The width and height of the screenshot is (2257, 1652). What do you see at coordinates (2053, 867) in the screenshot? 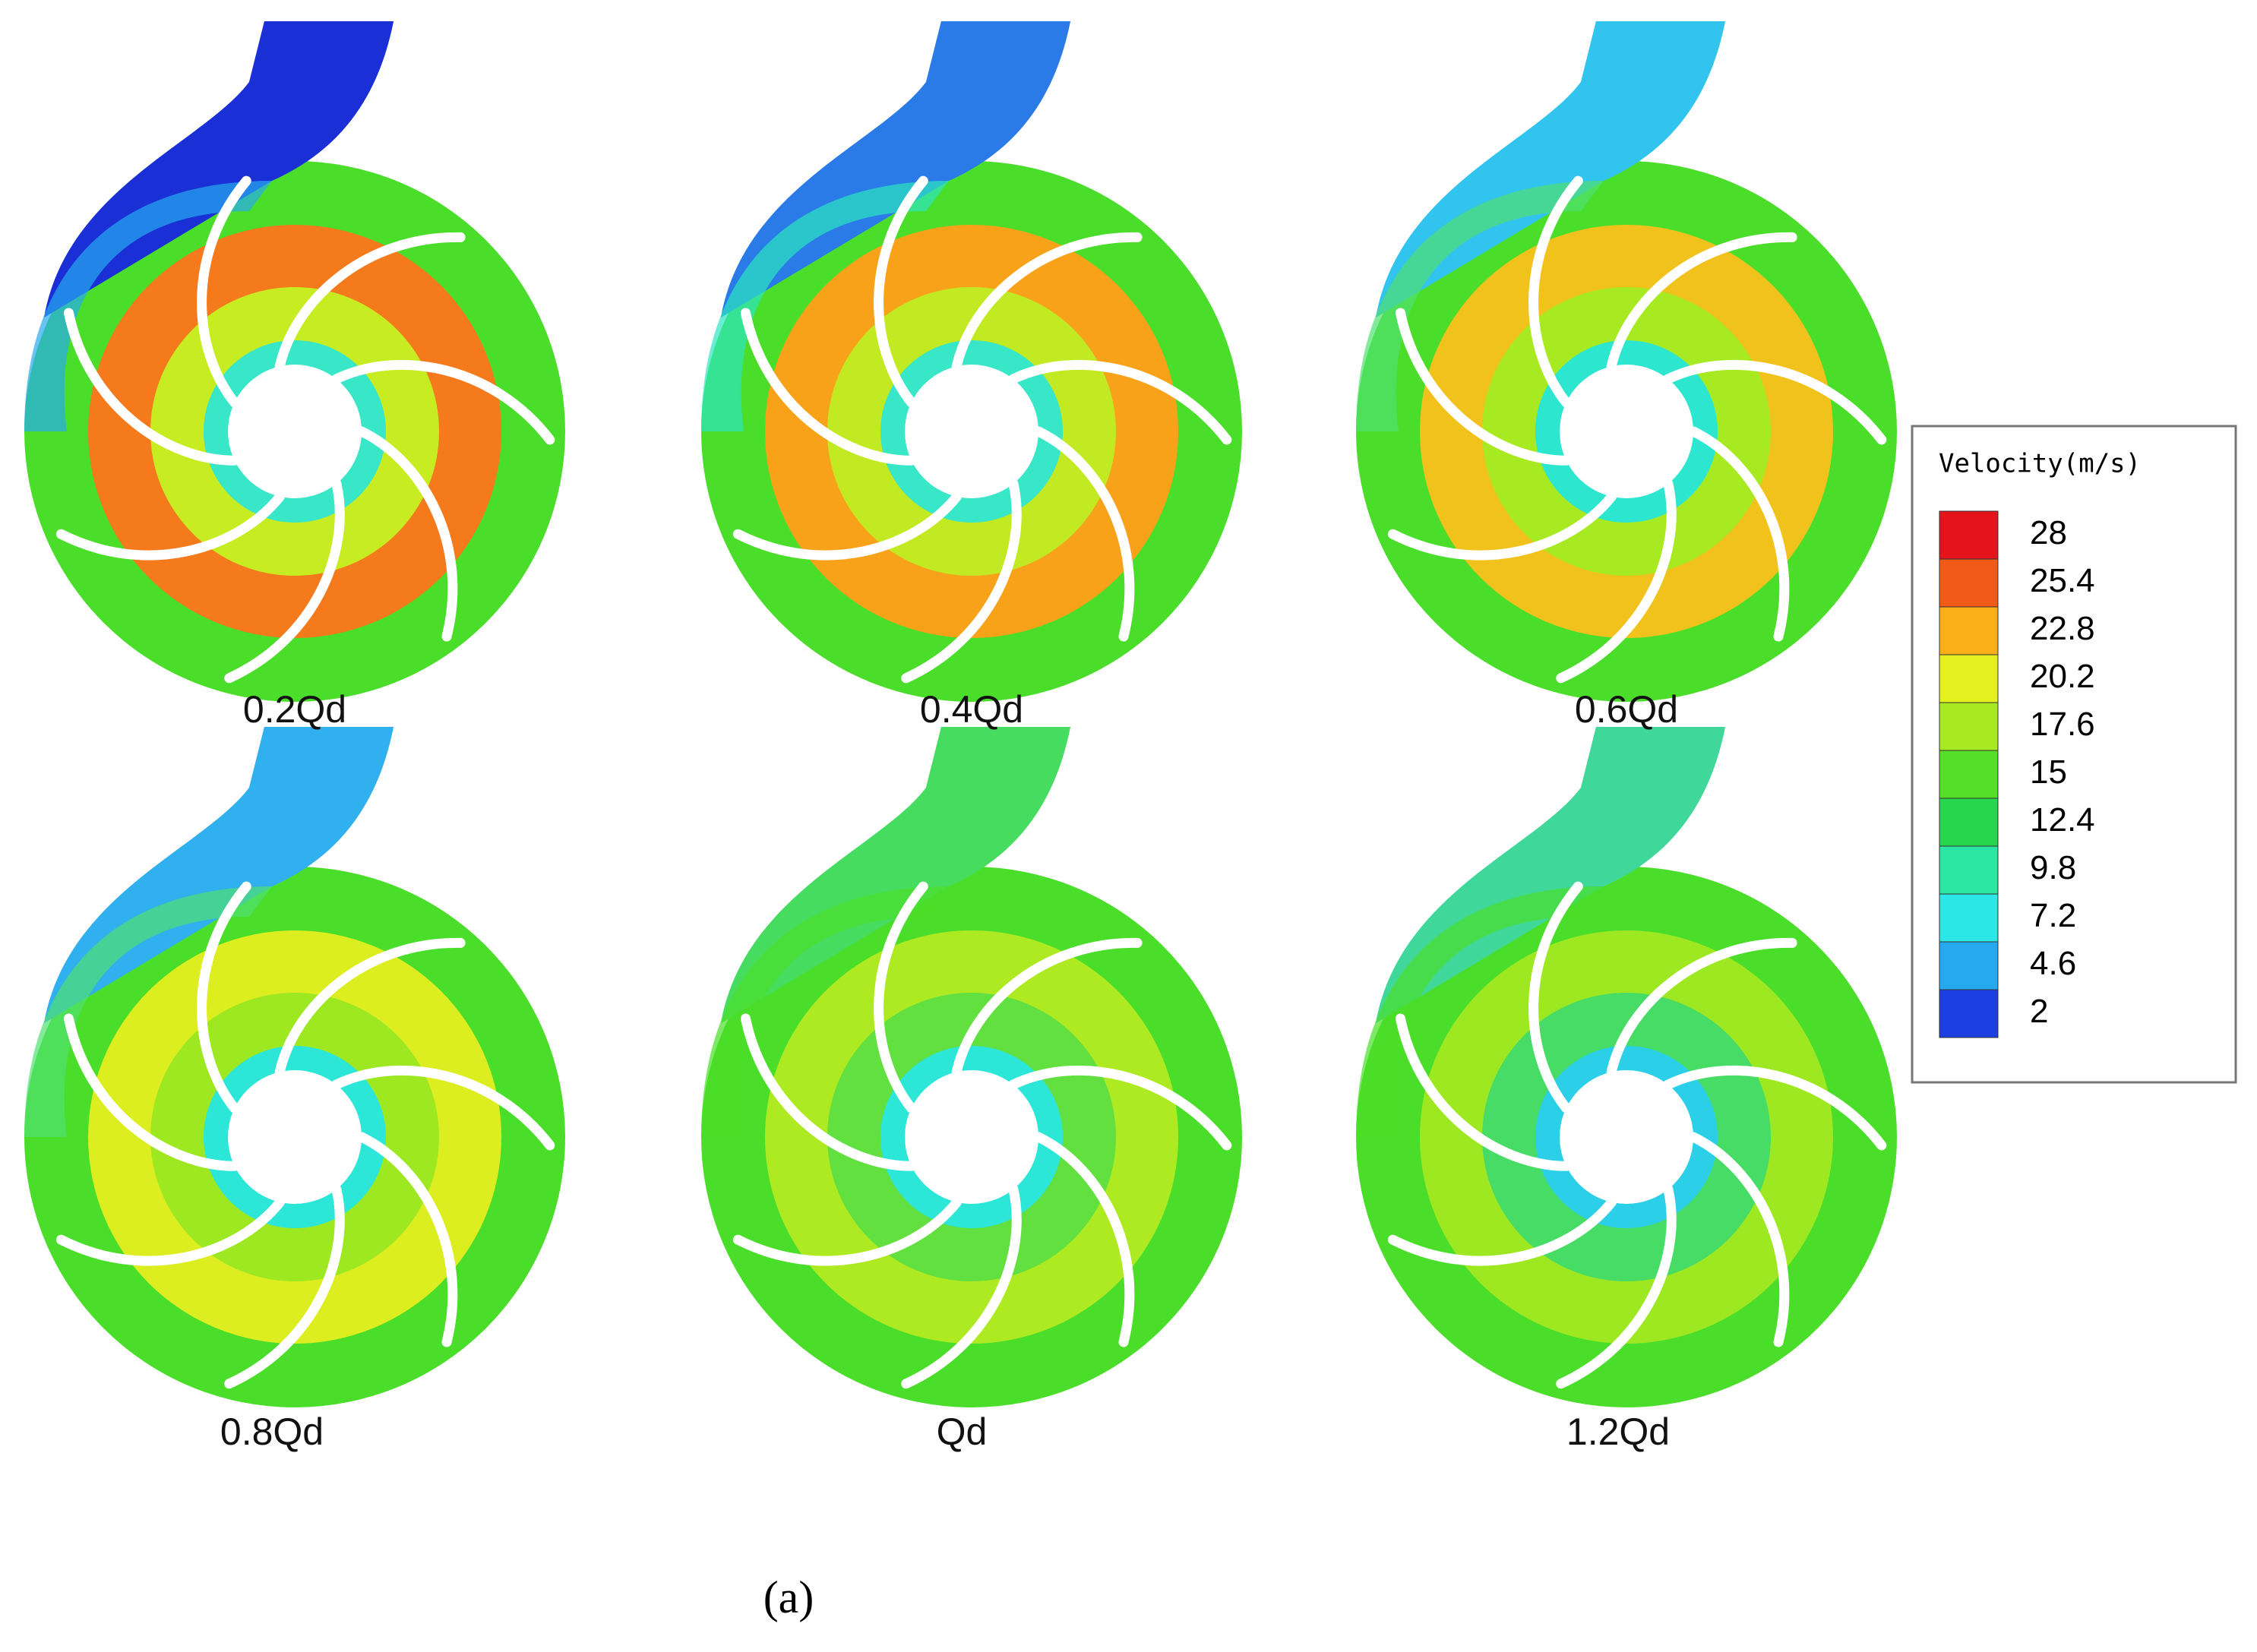
I see `legend-tick: 9.8` at bounding box center [2053, 867].